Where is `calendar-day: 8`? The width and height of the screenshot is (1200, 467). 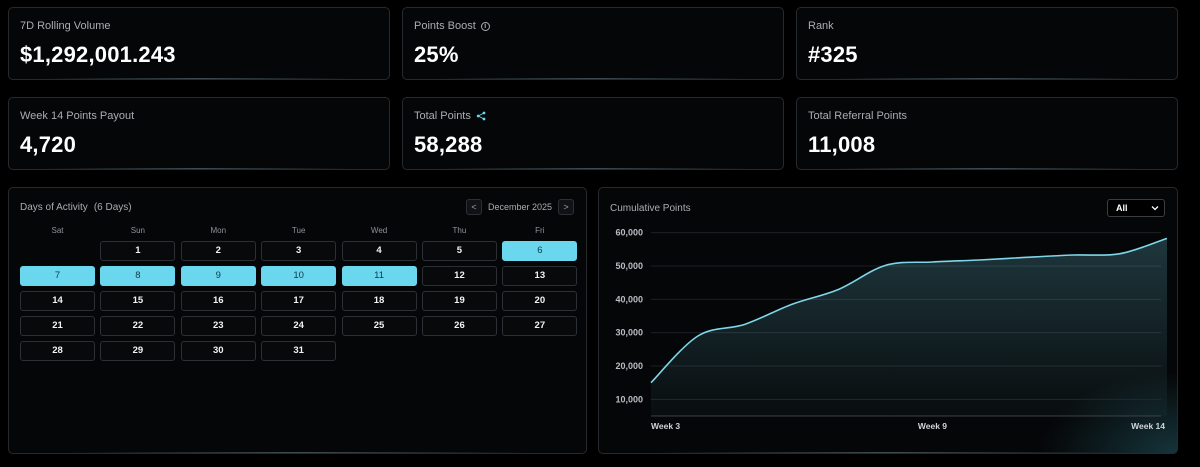 calendar-day: 8 is located at coordinates (138, 276).